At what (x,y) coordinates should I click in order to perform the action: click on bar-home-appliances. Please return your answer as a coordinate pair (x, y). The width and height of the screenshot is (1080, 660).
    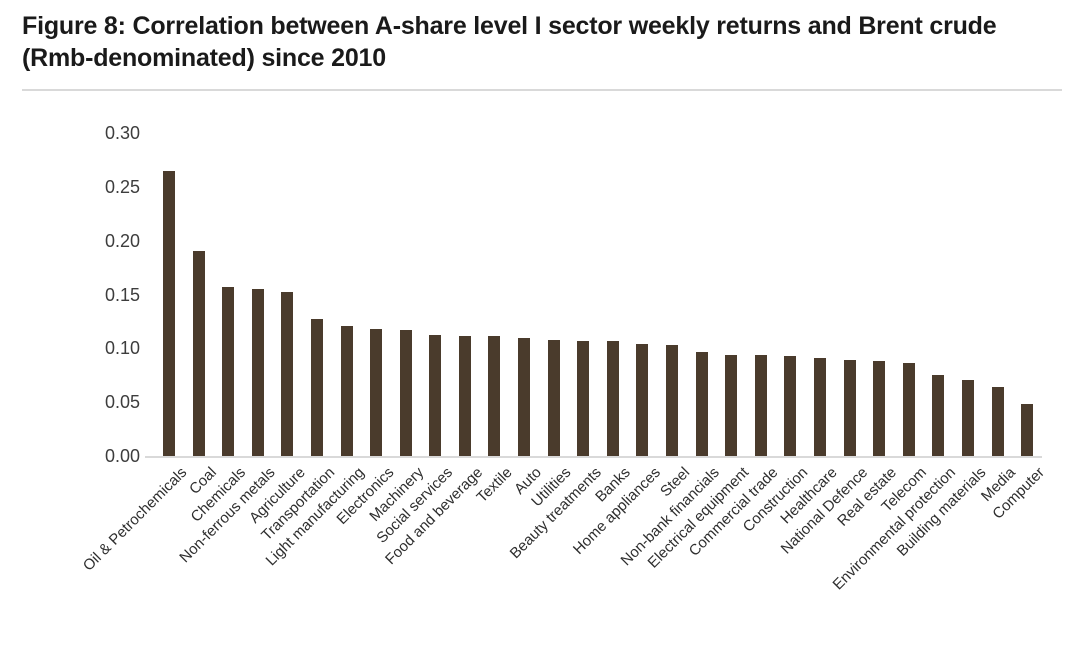
    Looking at the image, I should click on (642, 400).